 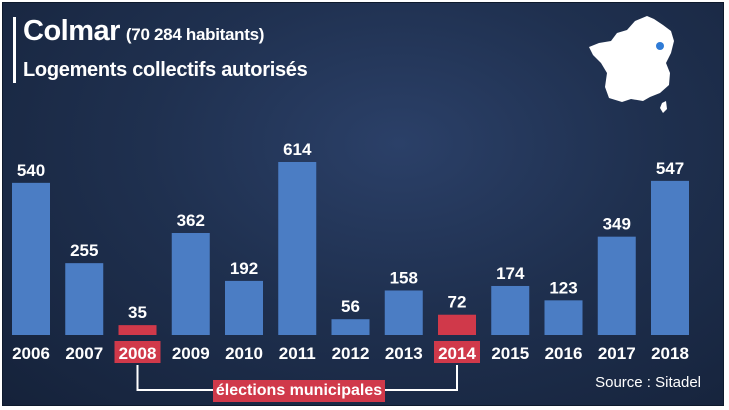 What do you see at coordinates (510, 353) in the screenshot?
I see `category-label-2015: 2015` at bounding box center [510, 353].